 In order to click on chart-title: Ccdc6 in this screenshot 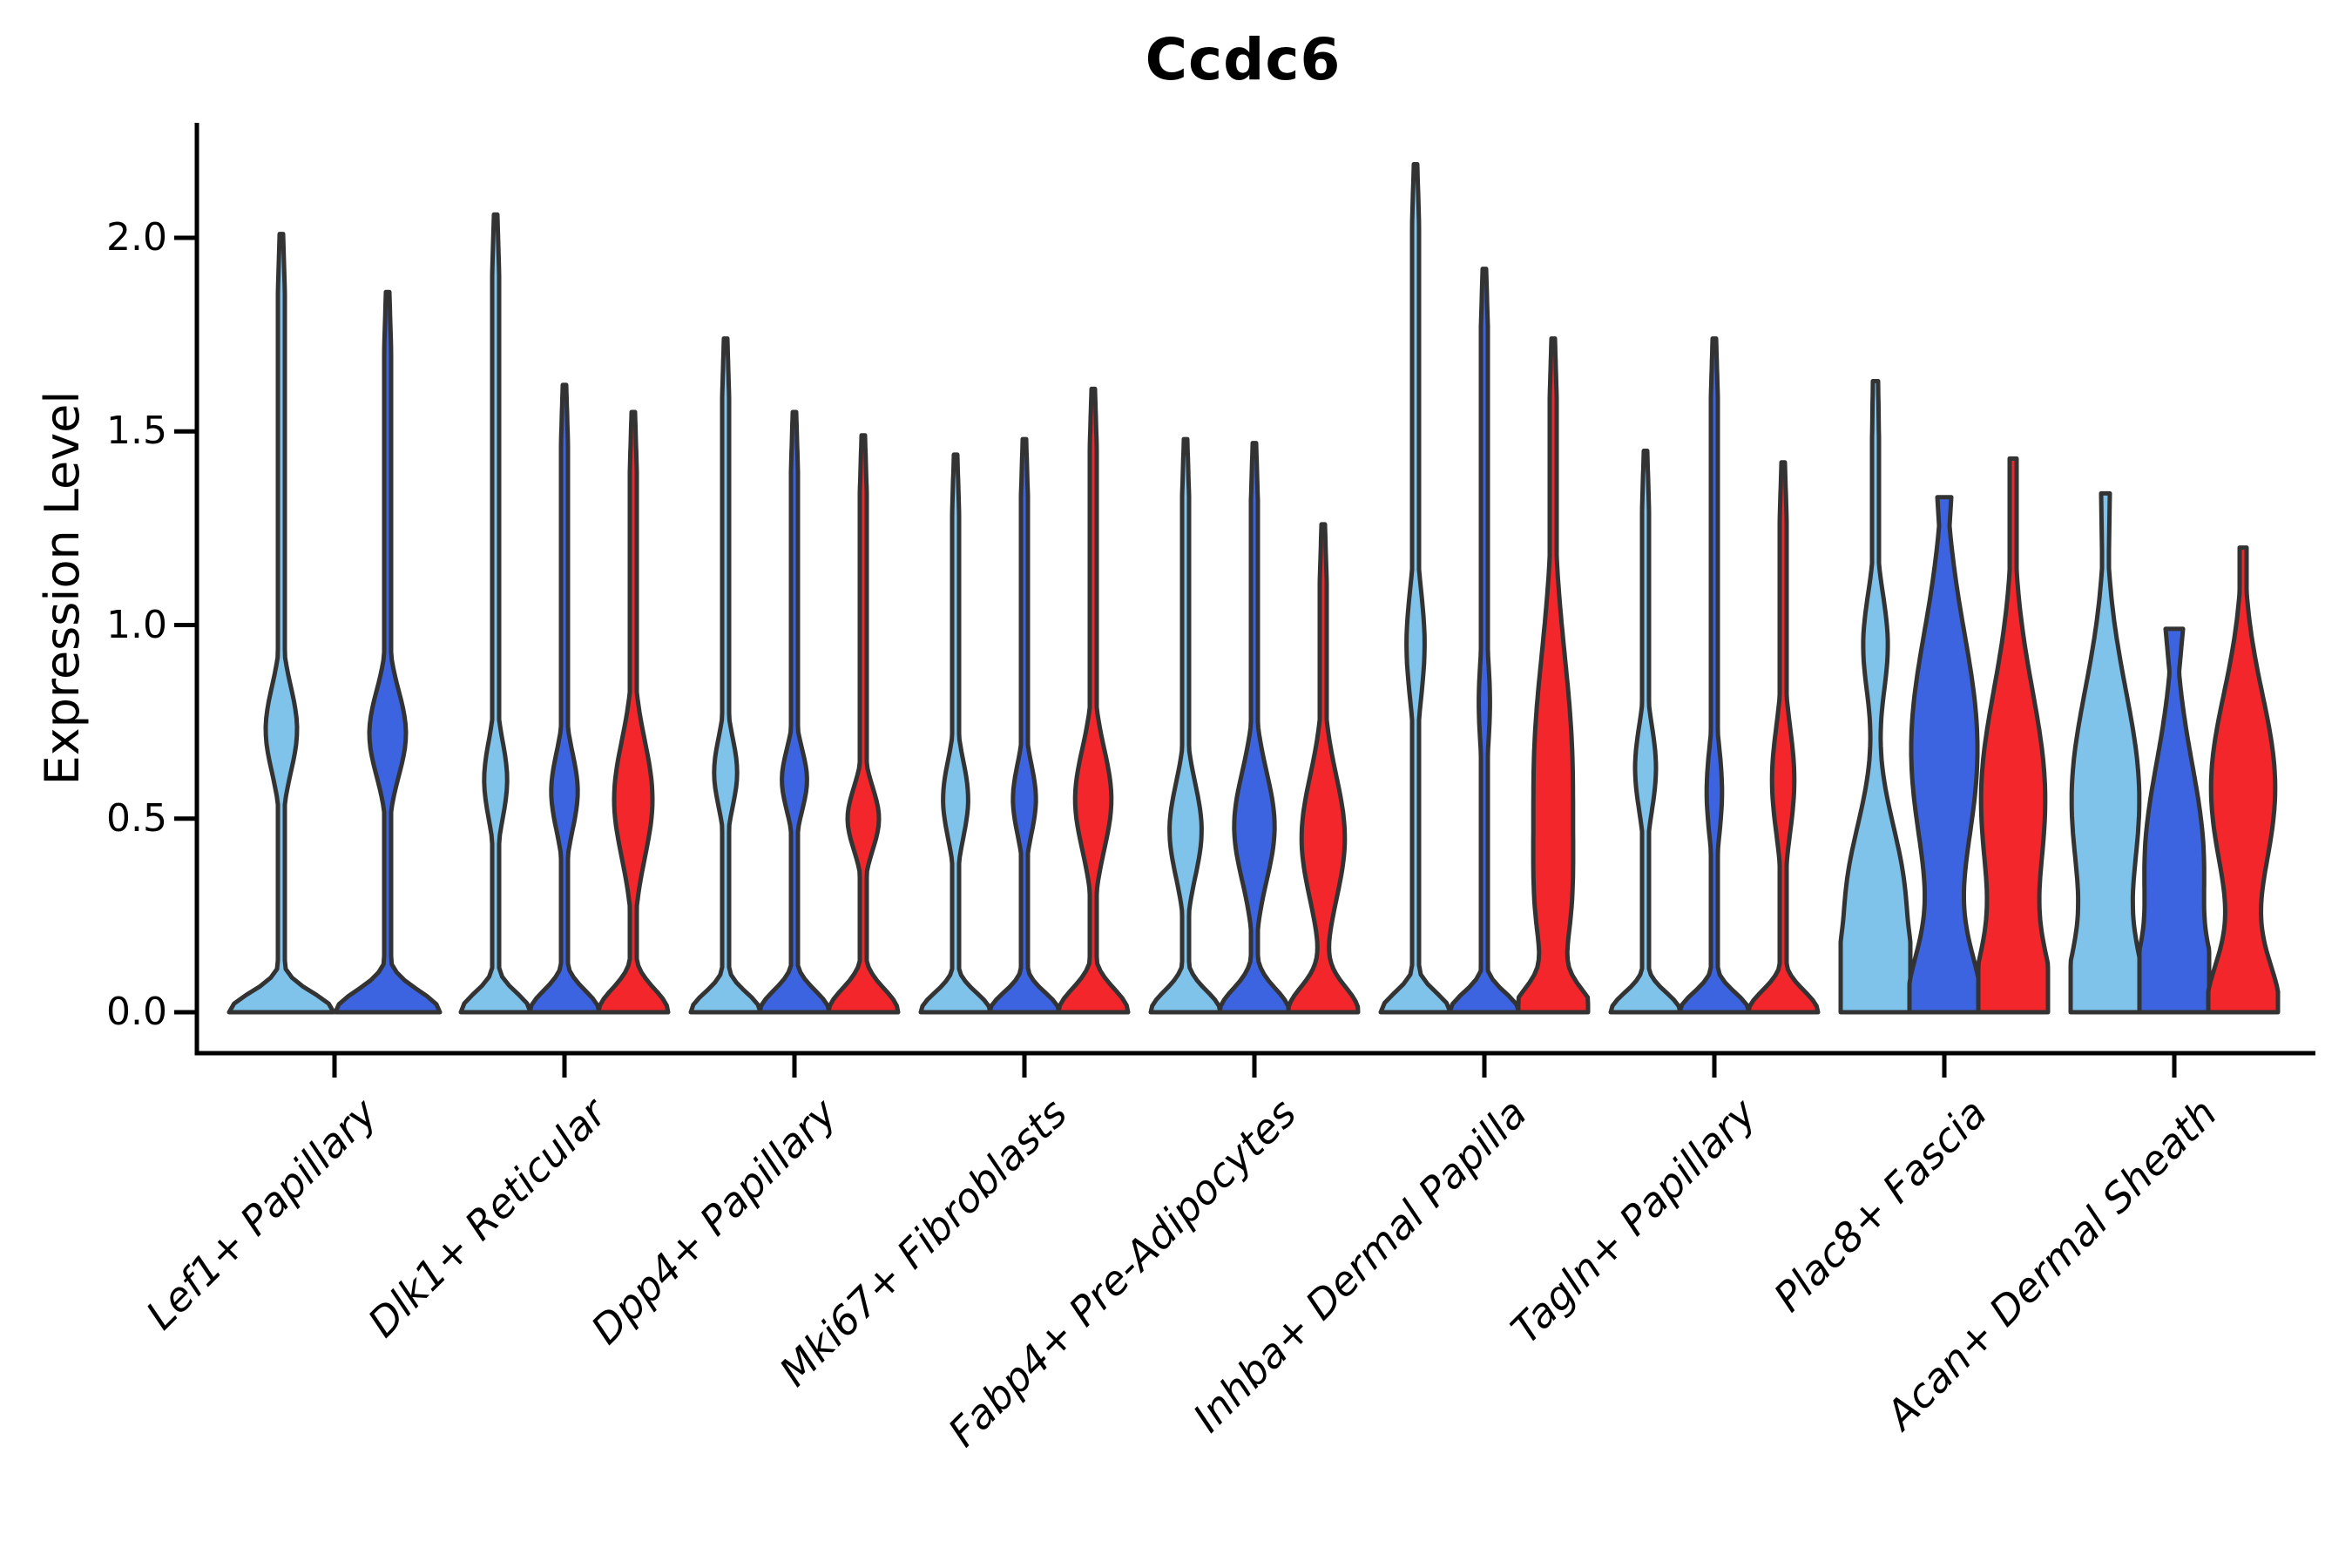, I will do `click(1243, 59)`.